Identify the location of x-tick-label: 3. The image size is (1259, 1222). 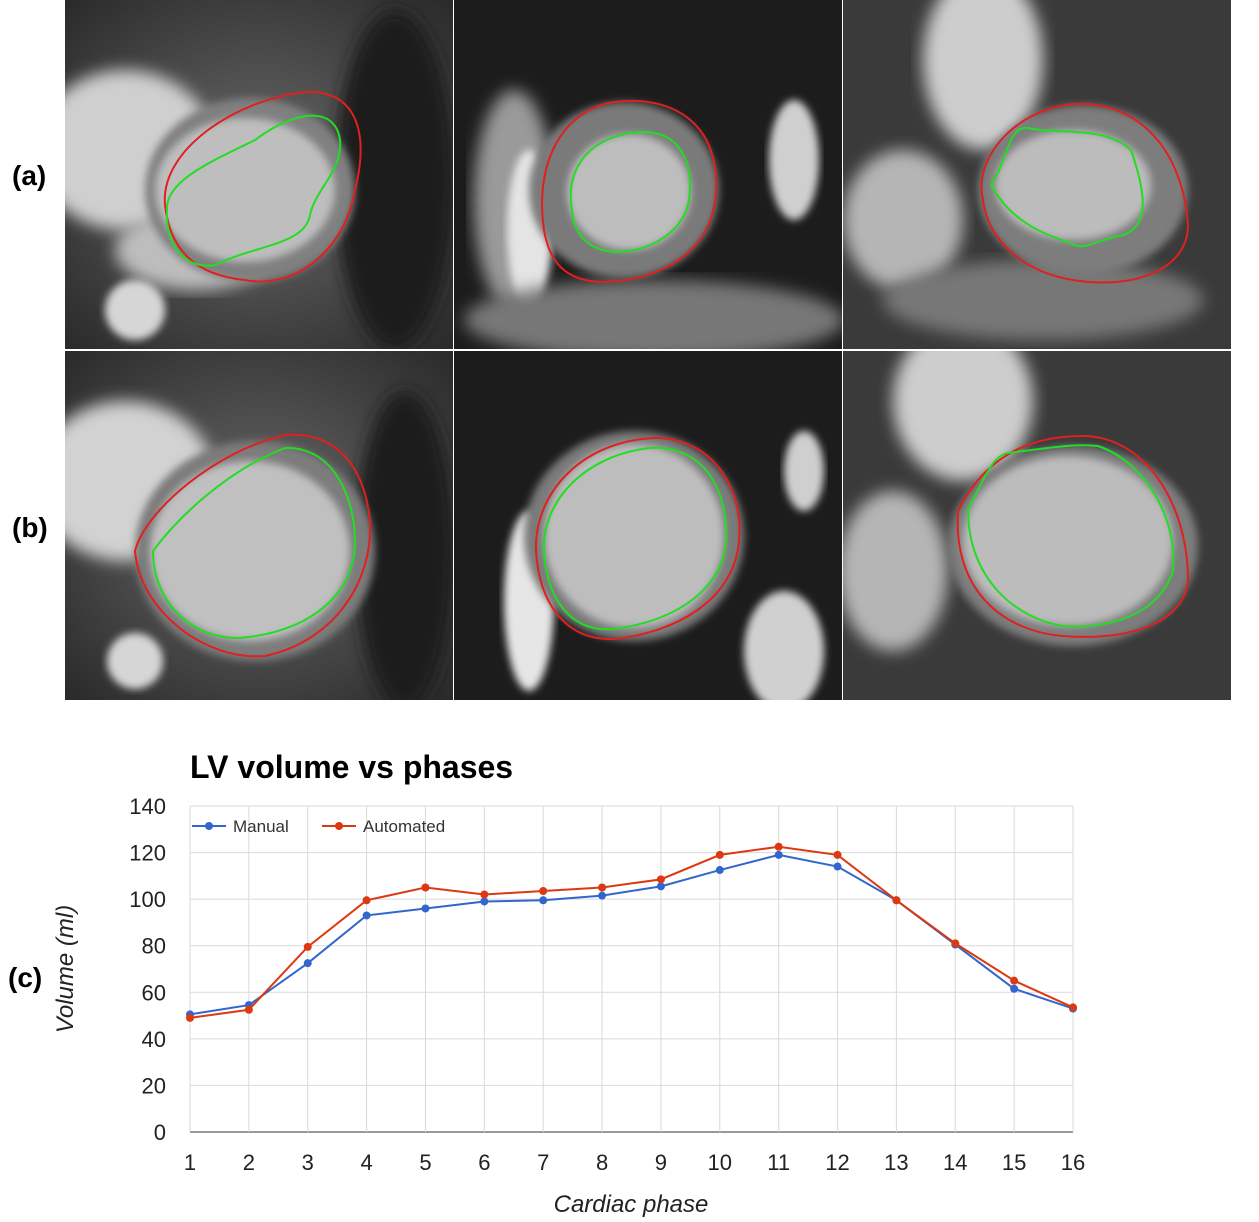
(308, 1162).